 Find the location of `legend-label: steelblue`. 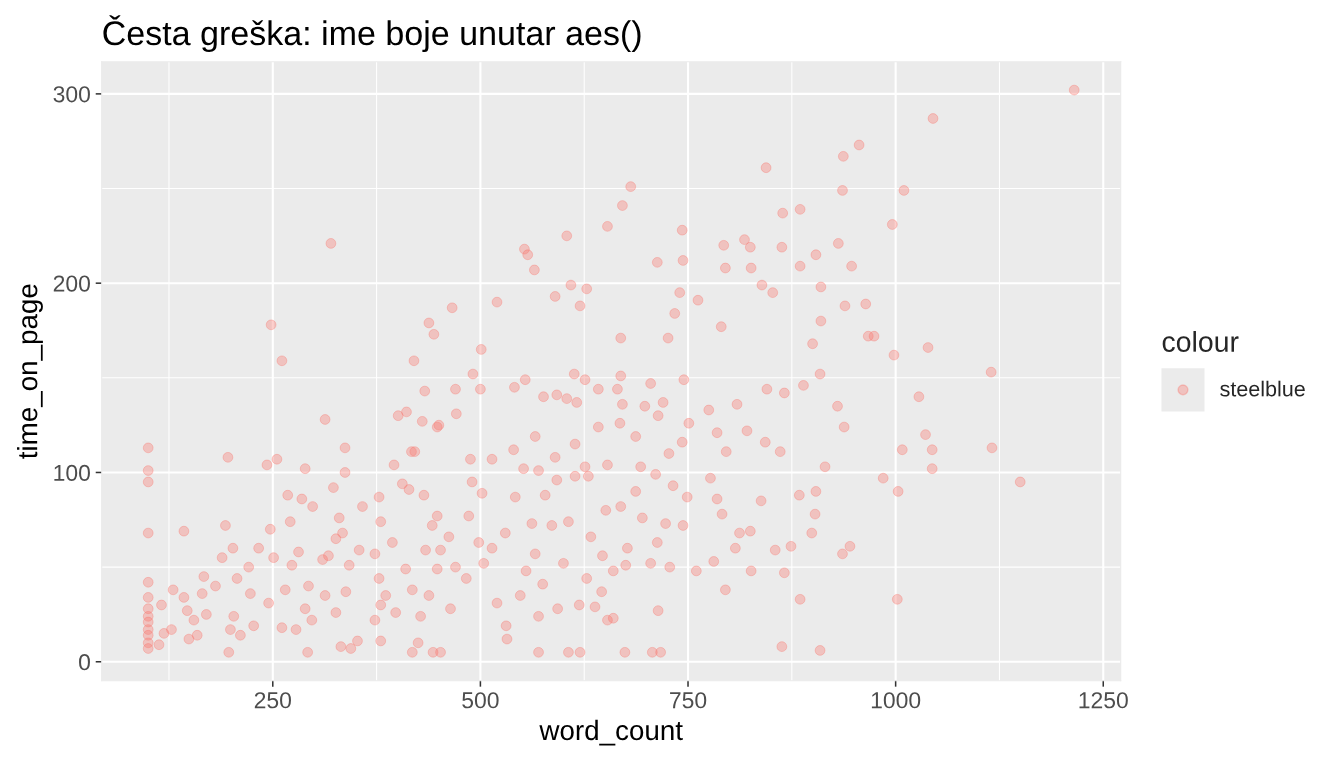

legend-label: steelblue is located at coordinates (1262, 388).